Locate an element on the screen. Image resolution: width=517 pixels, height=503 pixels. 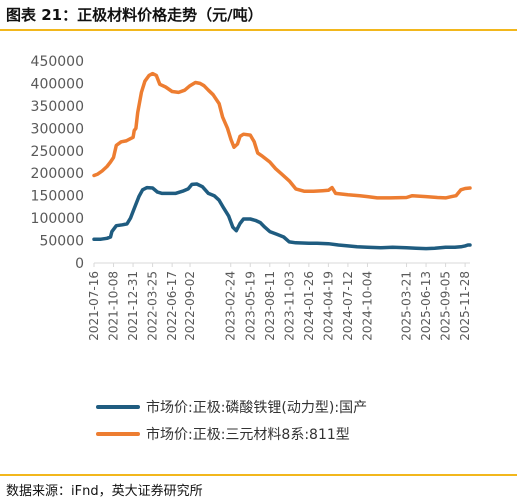
x-tick-label: 2023-08-11 is located at coordinates (270, 306).